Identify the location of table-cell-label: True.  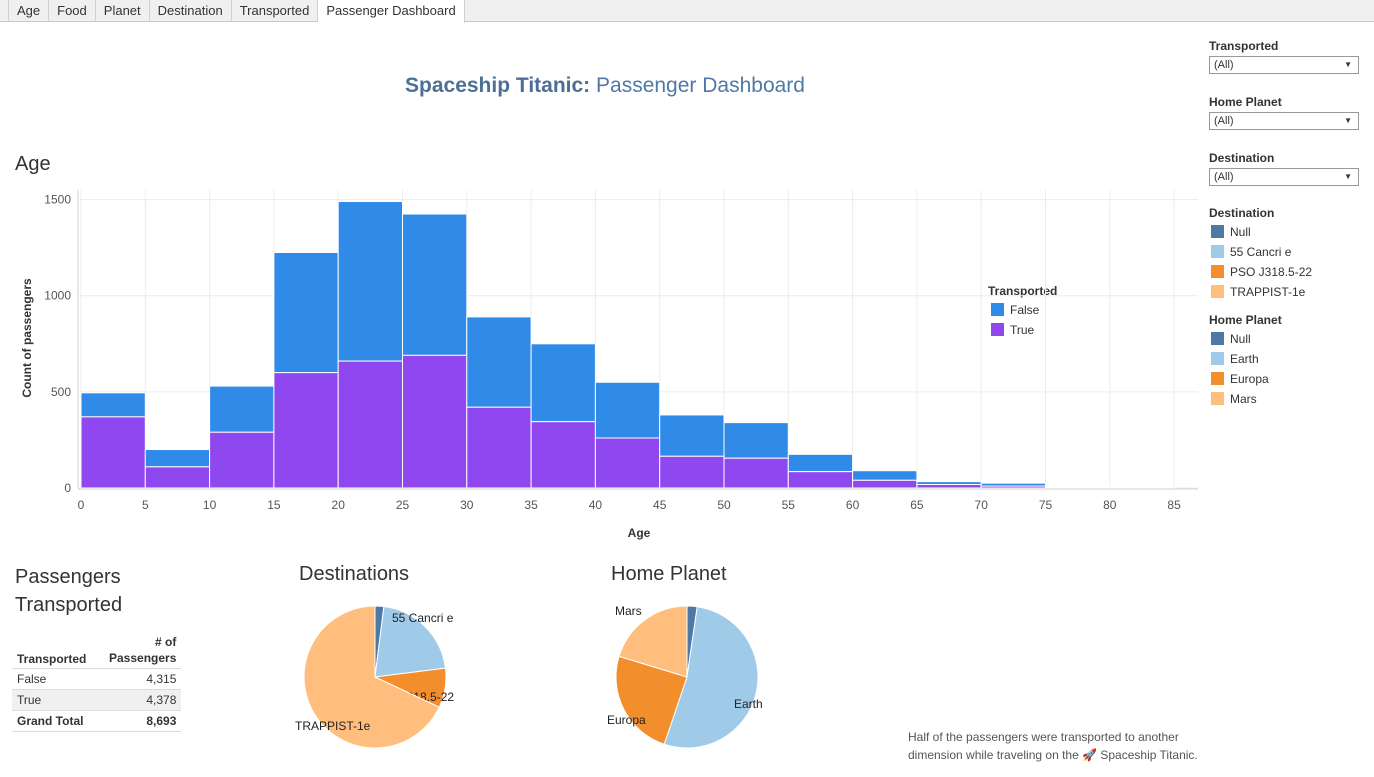
(58, 700).